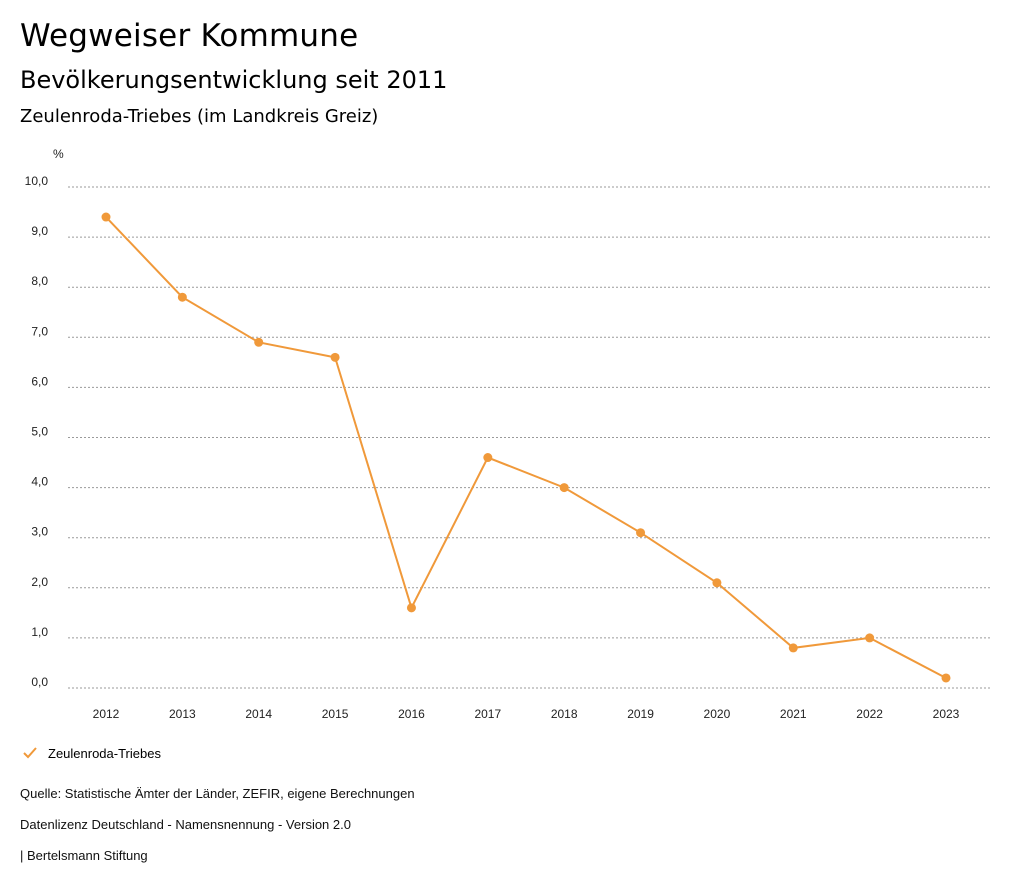  I want to click on y-axis-ticks: 0,0 1,0 2,0 3,0 4,0 5,0 6,0 7,0 8,0 9,0 10,0, so click(37, 431).